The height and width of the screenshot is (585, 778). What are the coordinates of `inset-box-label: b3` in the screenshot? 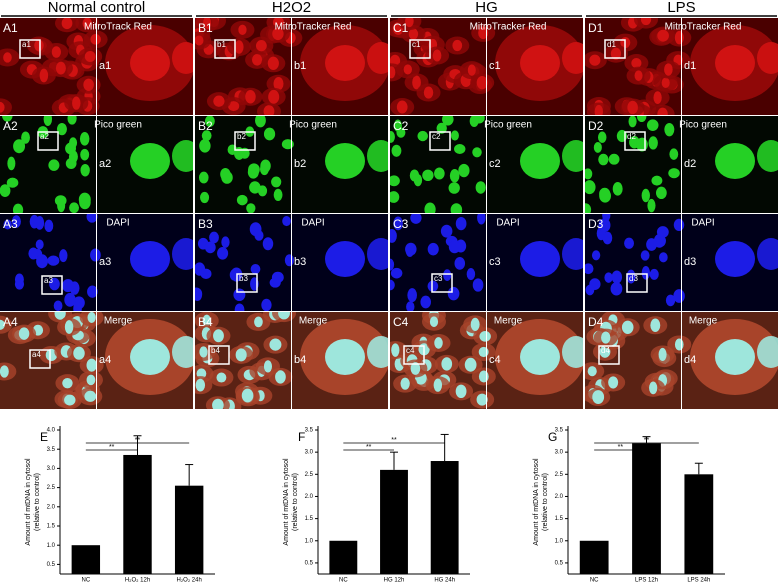 It's located at (243, 278).